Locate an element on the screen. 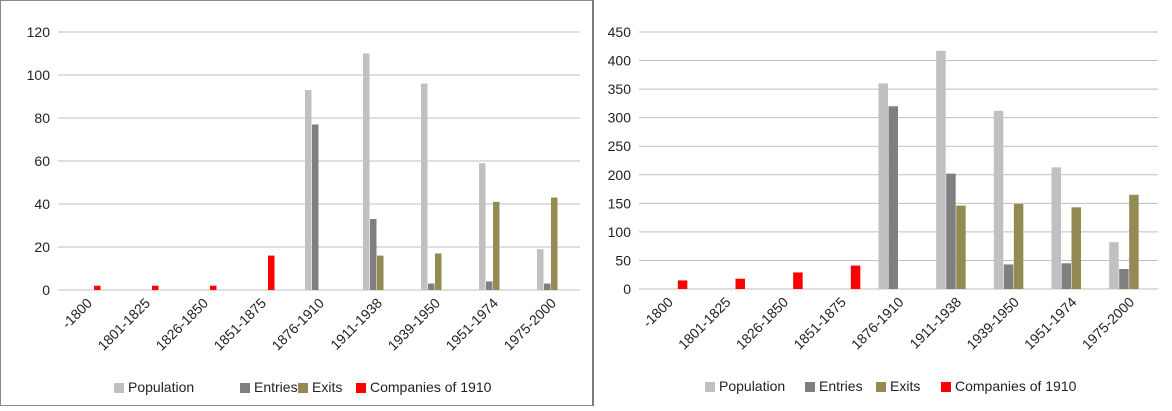 The height and width of the screenshot is (411, 1172). y-tick-label: 120 is located at coordinates (39, 32).